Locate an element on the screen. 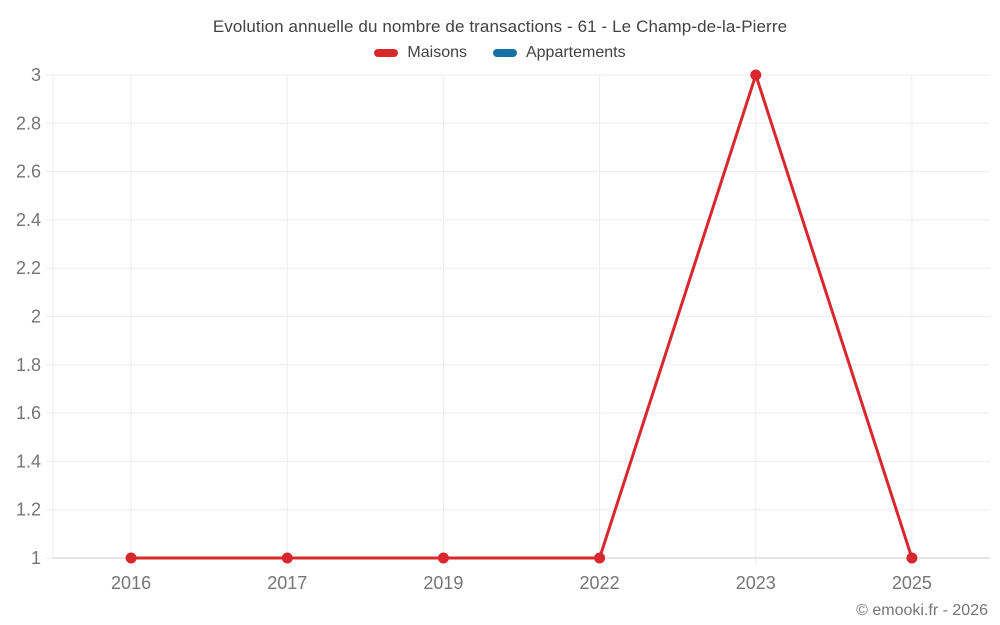 Image resolution: width=1000 pixels, height=625 pixels. x-tick-label: 2016 is located at coordinates (131, 583).